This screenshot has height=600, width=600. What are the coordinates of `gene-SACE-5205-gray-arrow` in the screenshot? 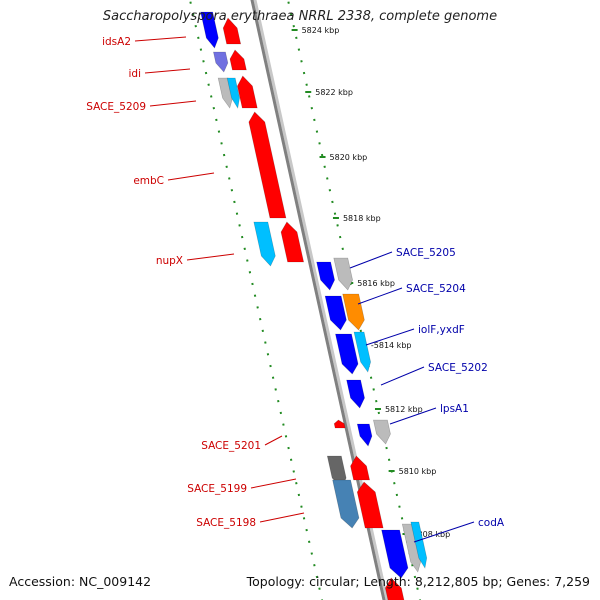 It's located at (343, 274).